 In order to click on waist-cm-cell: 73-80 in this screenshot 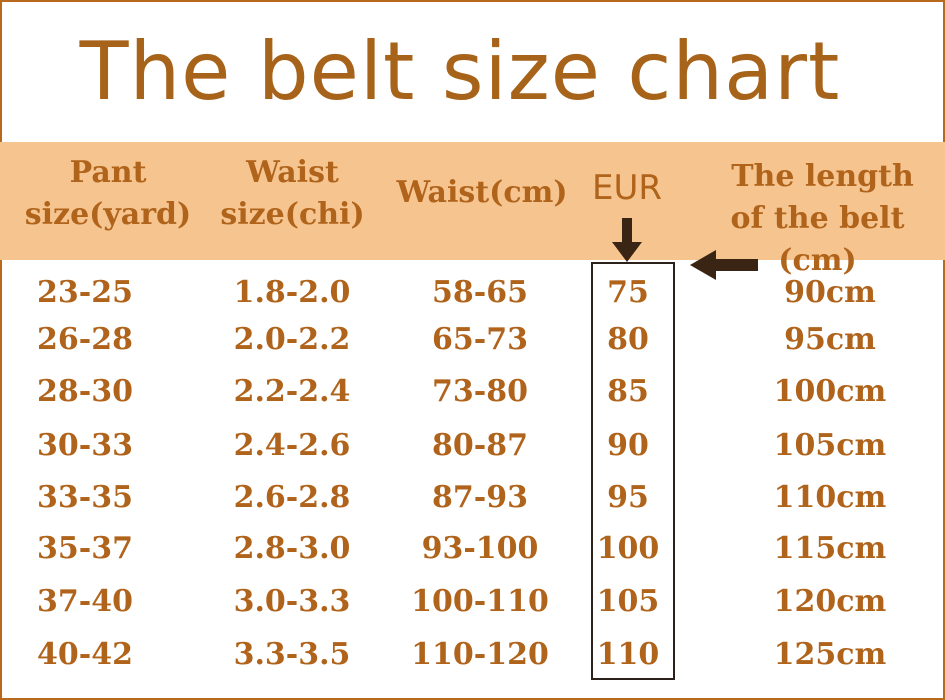, I will do `click(480, 391)`.